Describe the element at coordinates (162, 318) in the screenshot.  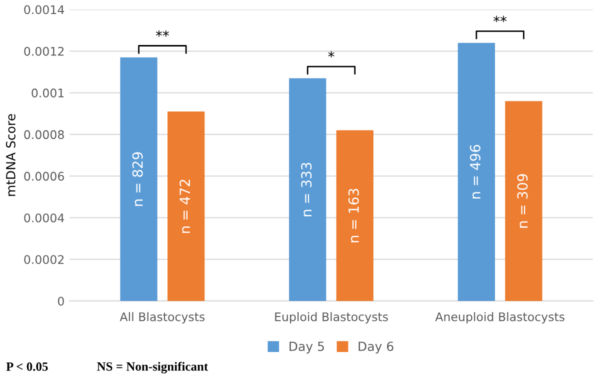
I see `x-tick-label: All Blastocysts` at that location.